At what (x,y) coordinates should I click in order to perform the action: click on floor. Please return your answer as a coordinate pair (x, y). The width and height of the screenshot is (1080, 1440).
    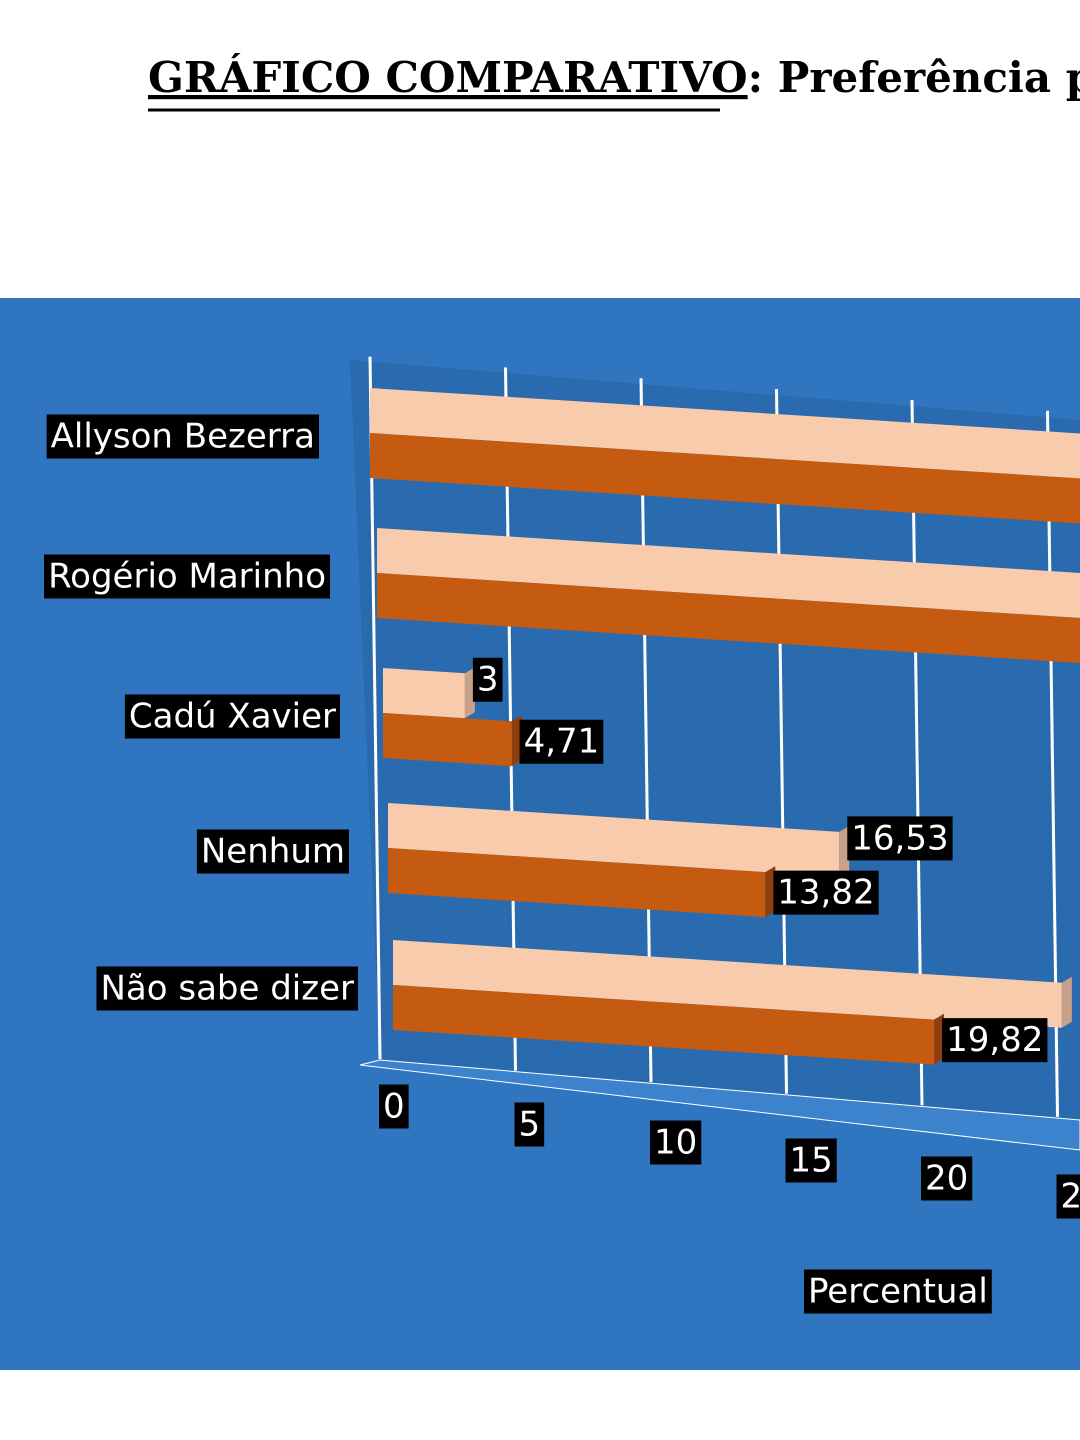
    Looking at the image, I should click on (719, 1105).